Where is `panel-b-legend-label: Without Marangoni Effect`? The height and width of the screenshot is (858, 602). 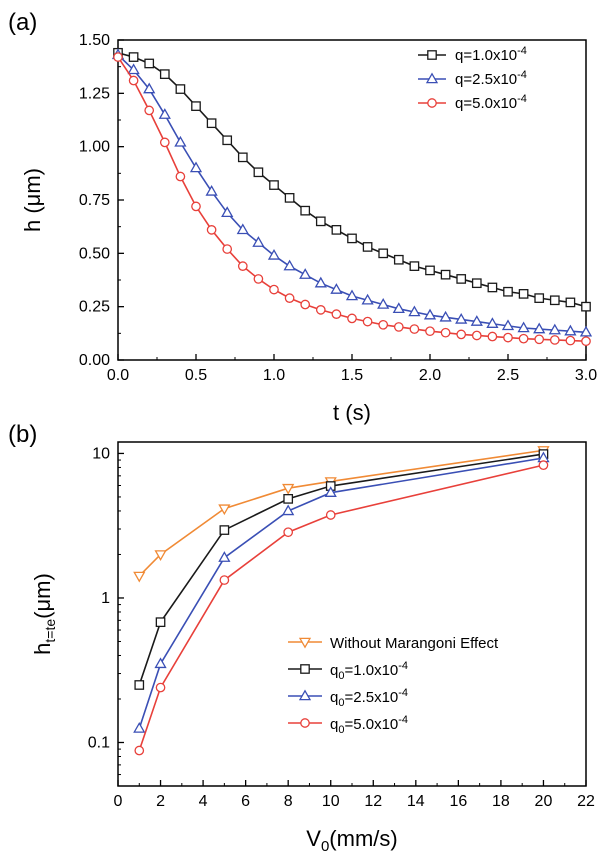
panel-b-legend-label: Without Marangoni Effect is located at coordinates (414, 643).